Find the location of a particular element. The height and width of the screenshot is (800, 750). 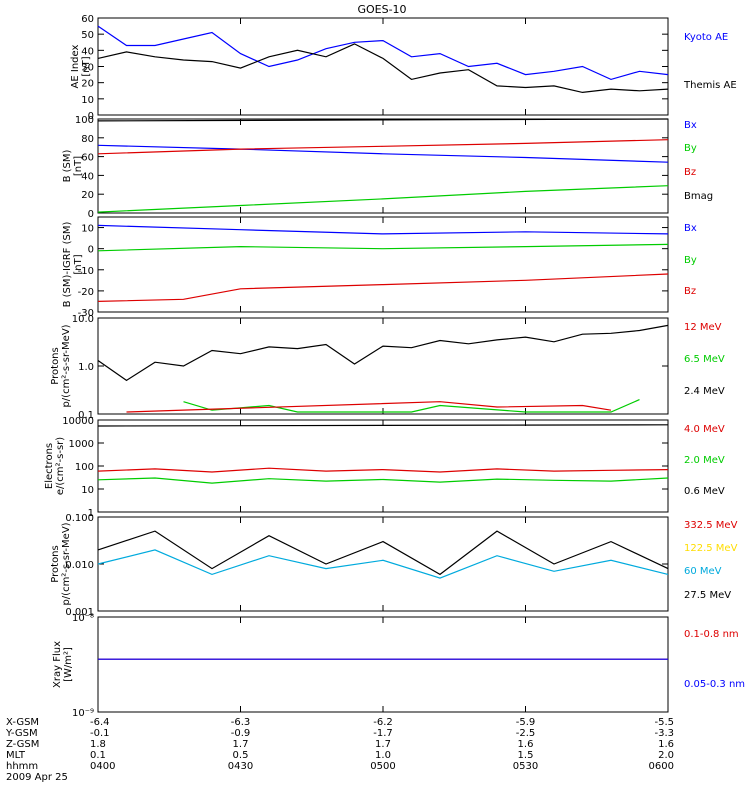

y-axis-label: Xray Flux[W/m²] is located at coordinates (63, 664).